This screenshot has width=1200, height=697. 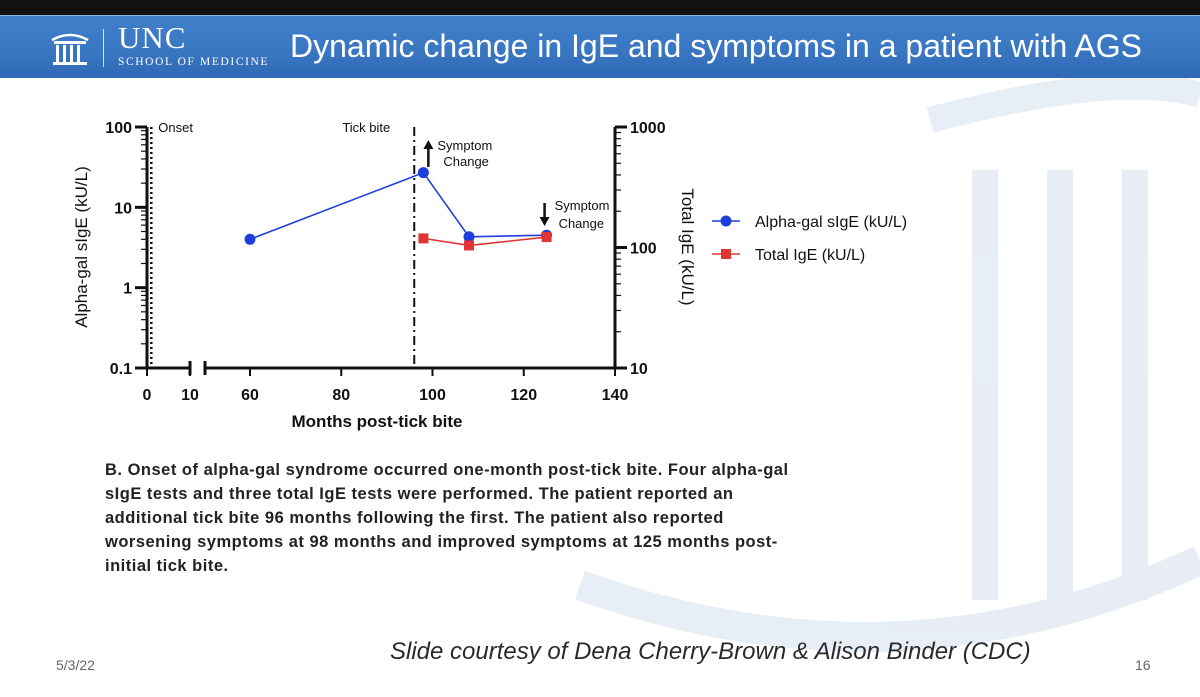 What do you see at coordinates (687, 246) in the screenshot?
I see `y2-axis-title: Total IgE (kU/L)` at bounding box center [687, 246].